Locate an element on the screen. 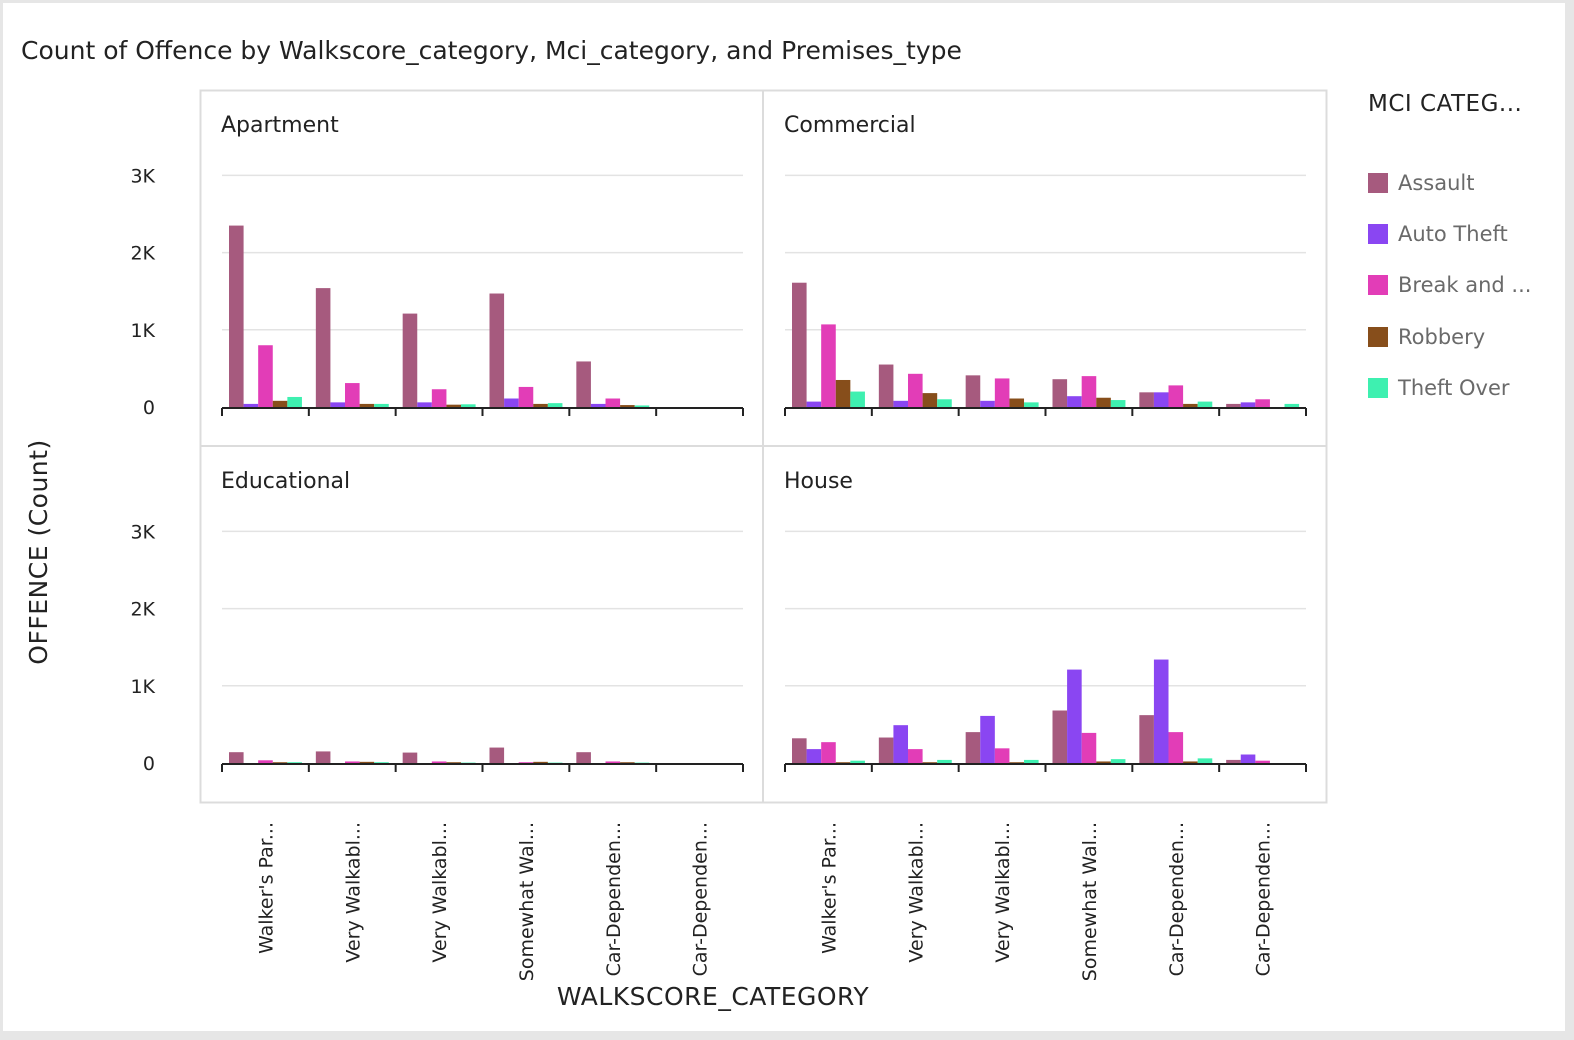 The width and height of the screenshot is (1574, 1040). panel-label: Commercial is located at coordinates (850, 125).